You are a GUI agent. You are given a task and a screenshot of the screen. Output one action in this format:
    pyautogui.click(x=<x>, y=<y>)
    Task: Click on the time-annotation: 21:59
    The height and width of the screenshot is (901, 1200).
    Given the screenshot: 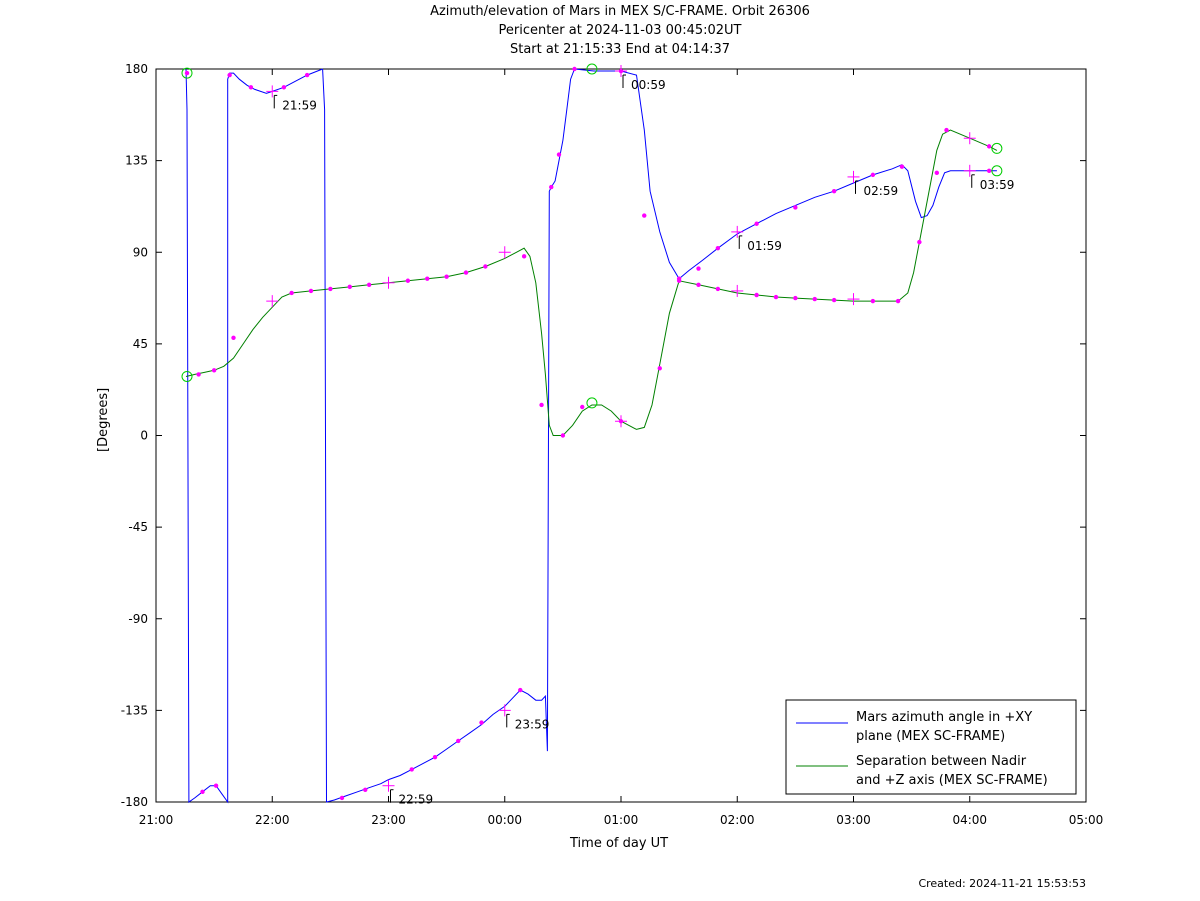 What is the action you would take?
    pyautogui.click(x=295, y=103)
    